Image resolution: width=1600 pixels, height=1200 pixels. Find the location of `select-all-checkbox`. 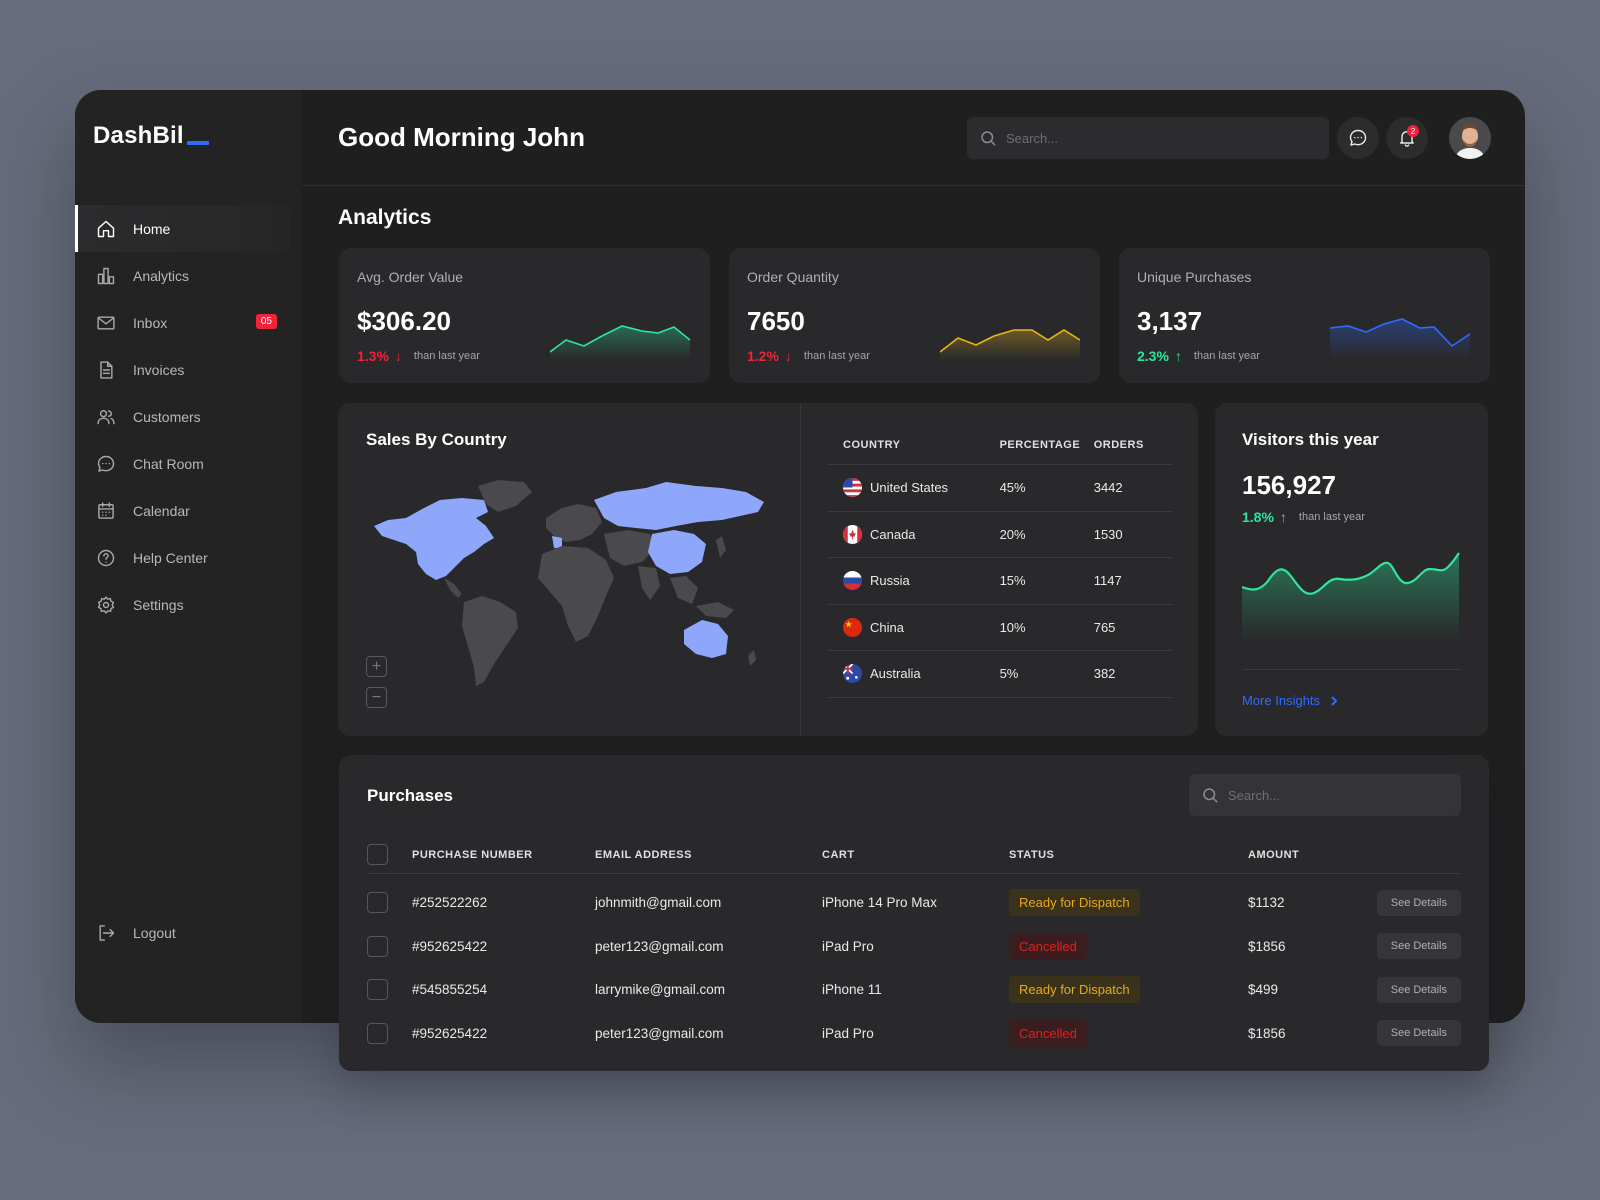

select-all-checkbox is located at coordinates (377, 854).